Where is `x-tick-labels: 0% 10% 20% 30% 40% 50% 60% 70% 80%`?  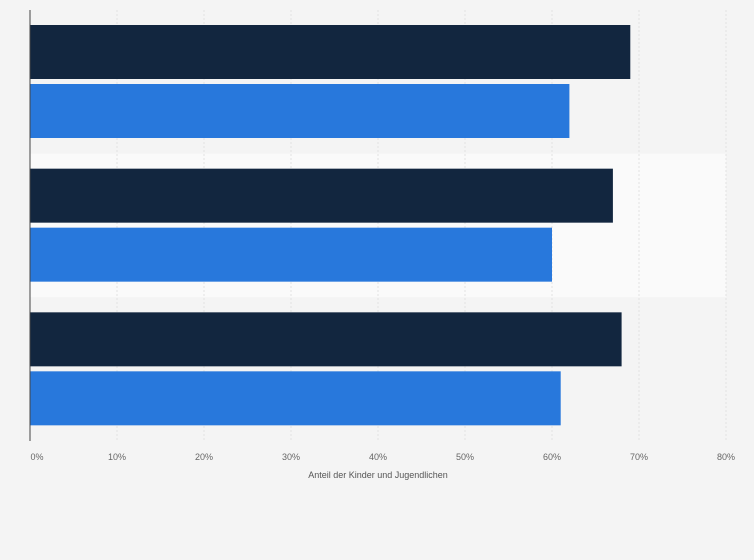
x-tick-labels: 0% 10% 20% 30% 40% 50% 60% 70% 80% is located at coordinates (382, 457).